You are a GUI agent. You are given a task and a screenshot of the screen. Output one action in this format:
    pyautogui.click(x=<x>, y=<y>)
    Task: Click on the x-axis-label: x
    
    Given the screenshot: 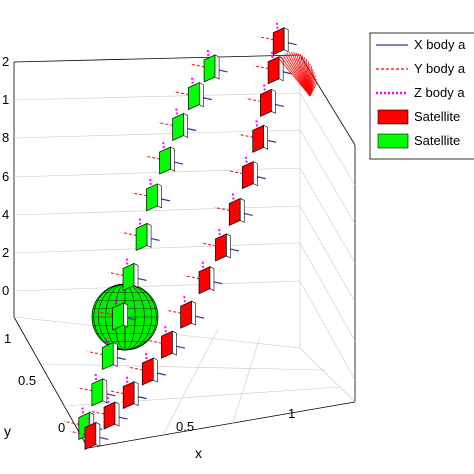 What is the action you would take?
    pyautogui.click(x=198, y=453)
    